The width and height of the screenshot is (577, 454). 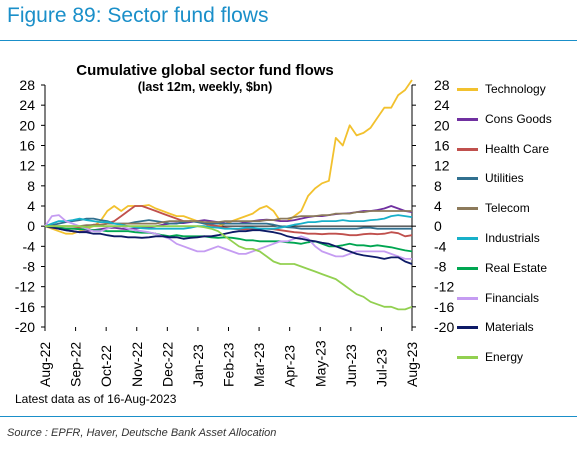 What do you see at coordinates (29, 267) in the screenshot?
I see `y-tick-label-left: -8` at bounding box center [29, 267].